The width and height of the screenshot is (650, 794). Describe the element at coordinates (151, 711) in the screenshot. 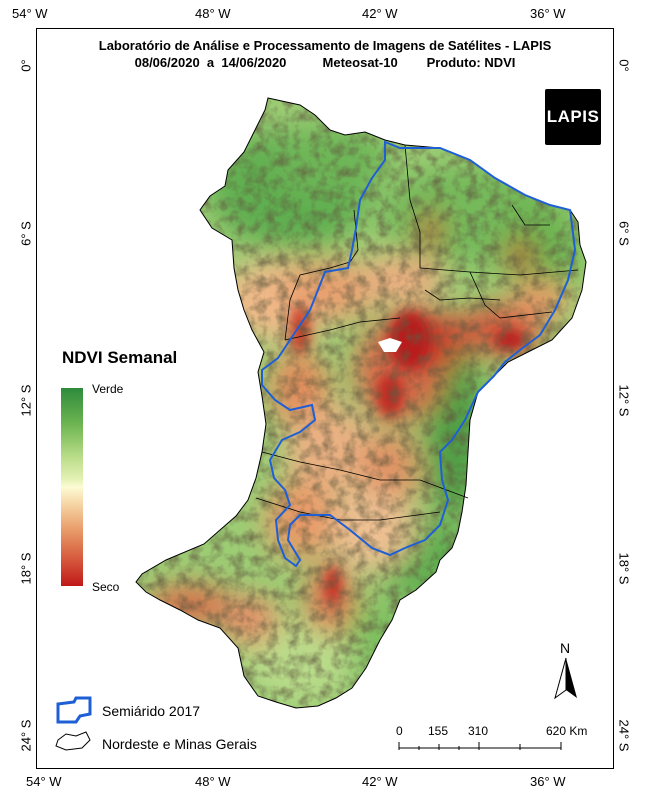

I see `semiarido-legend-label: Semiárido 2017` at that location.